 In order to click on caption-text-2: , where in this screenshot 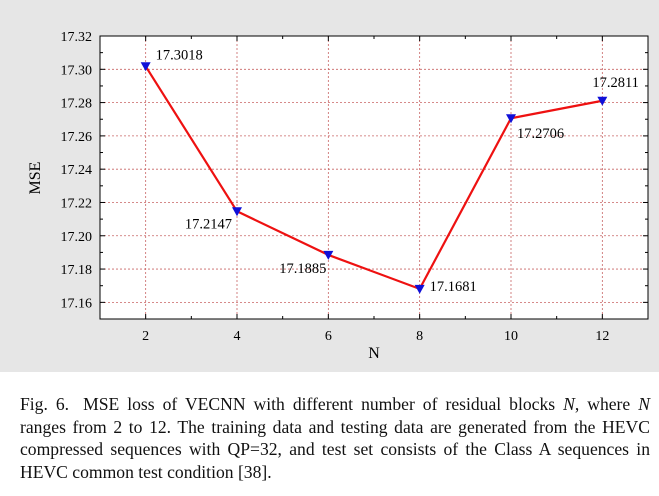, I will do `click(602, 404)`.